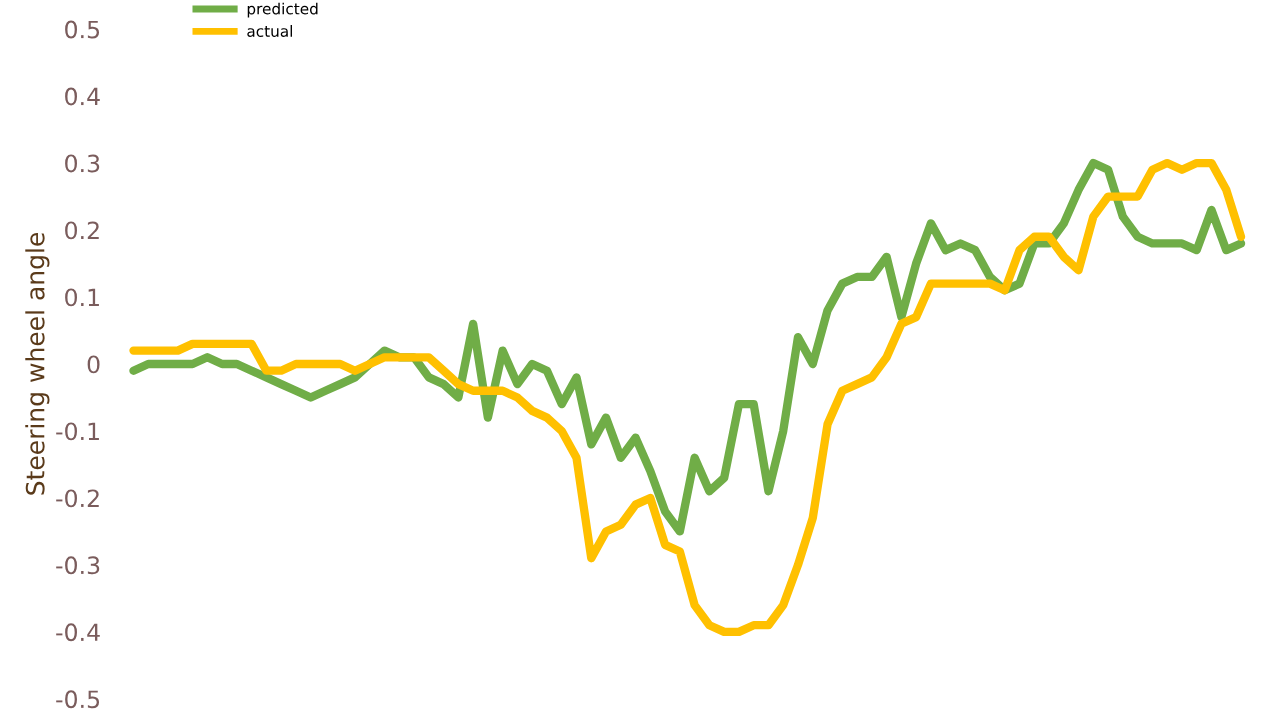  Describe the element at coordinates (82, 96) in the screenshot. I see `y-tick-label: 0.4` at that location.